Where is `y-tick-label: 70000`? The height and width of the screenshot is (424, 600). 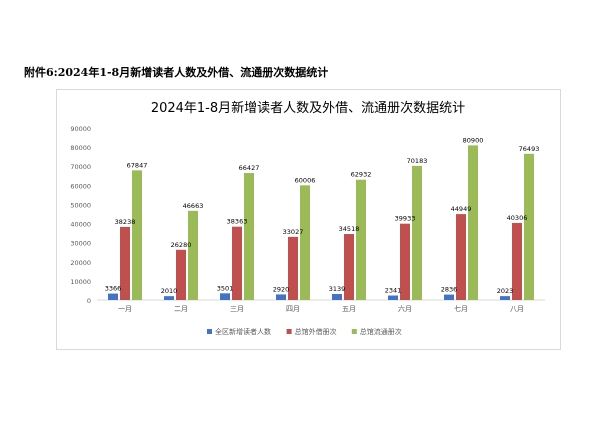 y-tick-label: 70000 is located at coordinates (80, 167).